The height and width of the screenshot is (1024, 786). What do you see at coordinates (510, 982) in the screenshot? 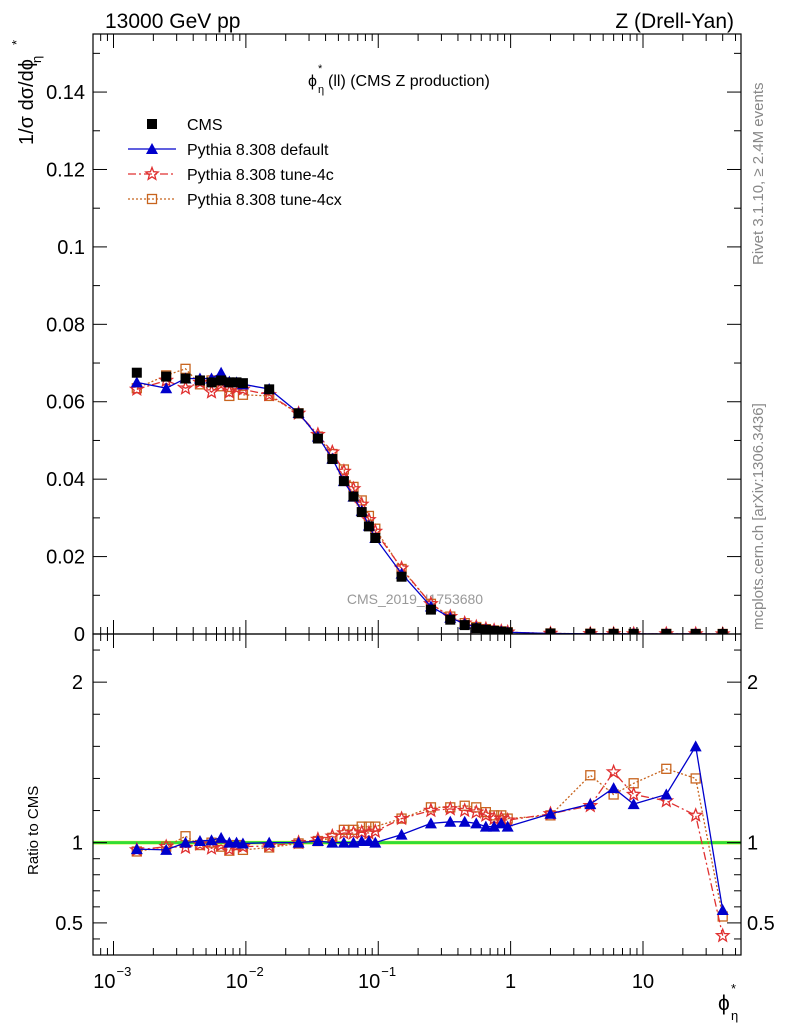
I see `xtick-label-base: 1` at bounding box center [510, 982].